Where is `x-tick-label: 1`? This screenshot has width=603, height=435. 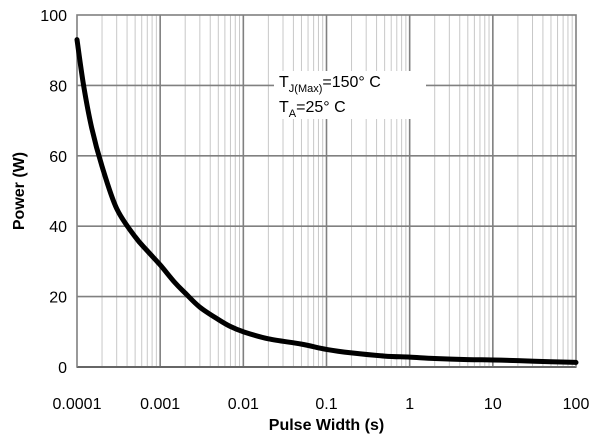 x-tick-label: 1 is located at coordinates (409, 404).